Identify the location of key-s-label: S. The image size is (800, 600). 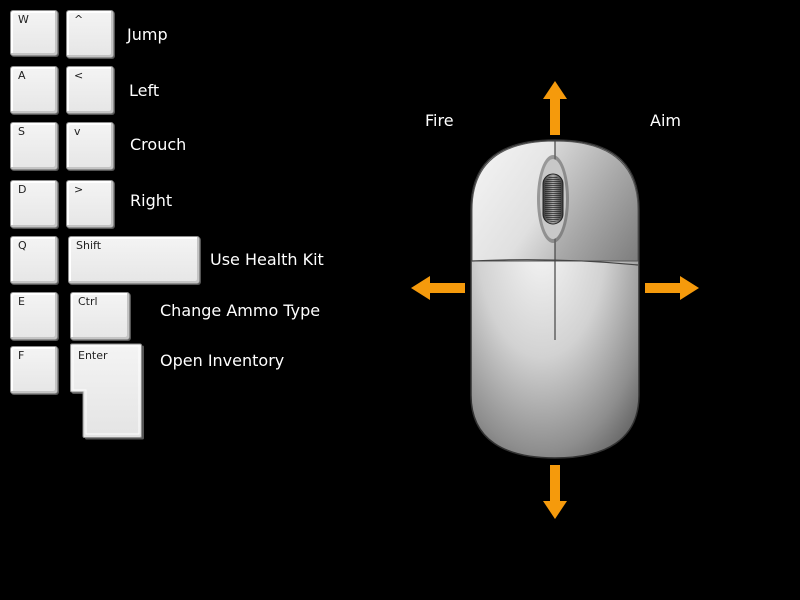
(21, 131).